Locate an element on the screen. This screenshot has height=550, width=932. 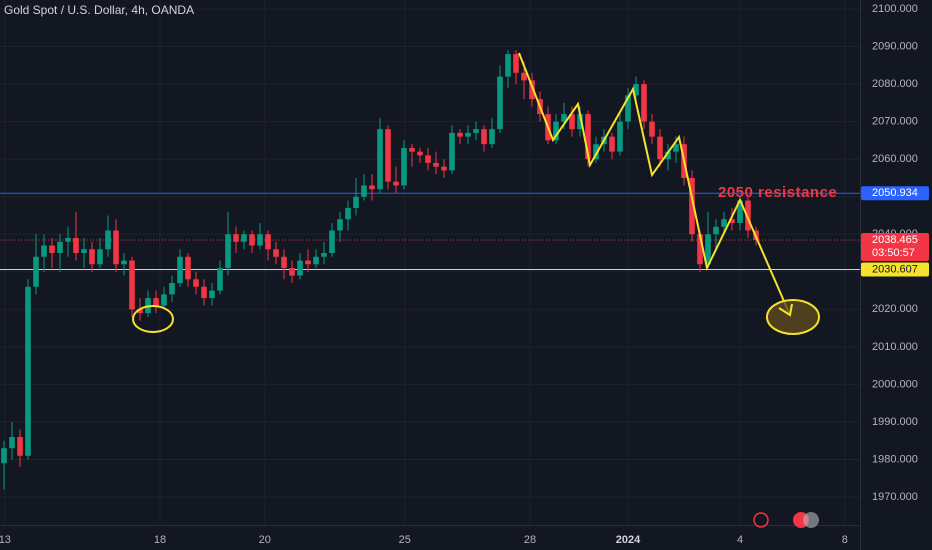
x-tick-label: 4 is located at coordinates (740, 540).